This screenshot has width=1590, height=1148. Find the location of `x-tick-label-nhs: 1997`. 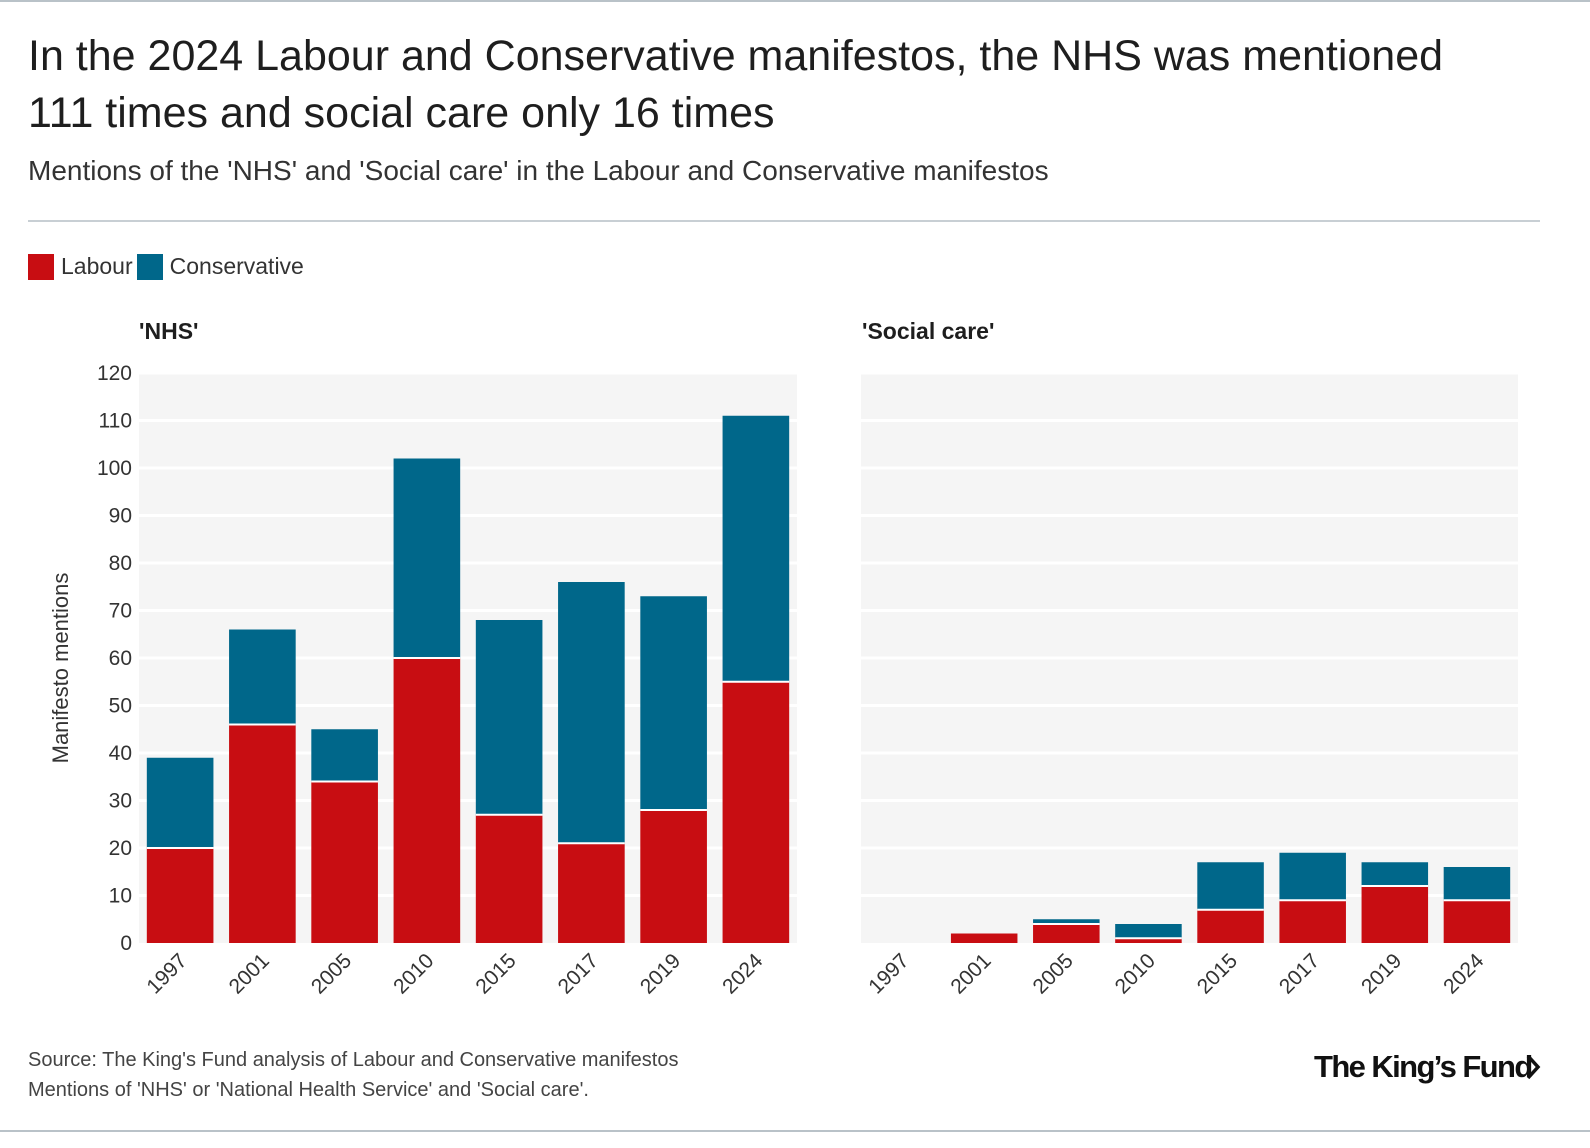

x-tick-label-nhs: 1997 is located at coordinates (166, 973).